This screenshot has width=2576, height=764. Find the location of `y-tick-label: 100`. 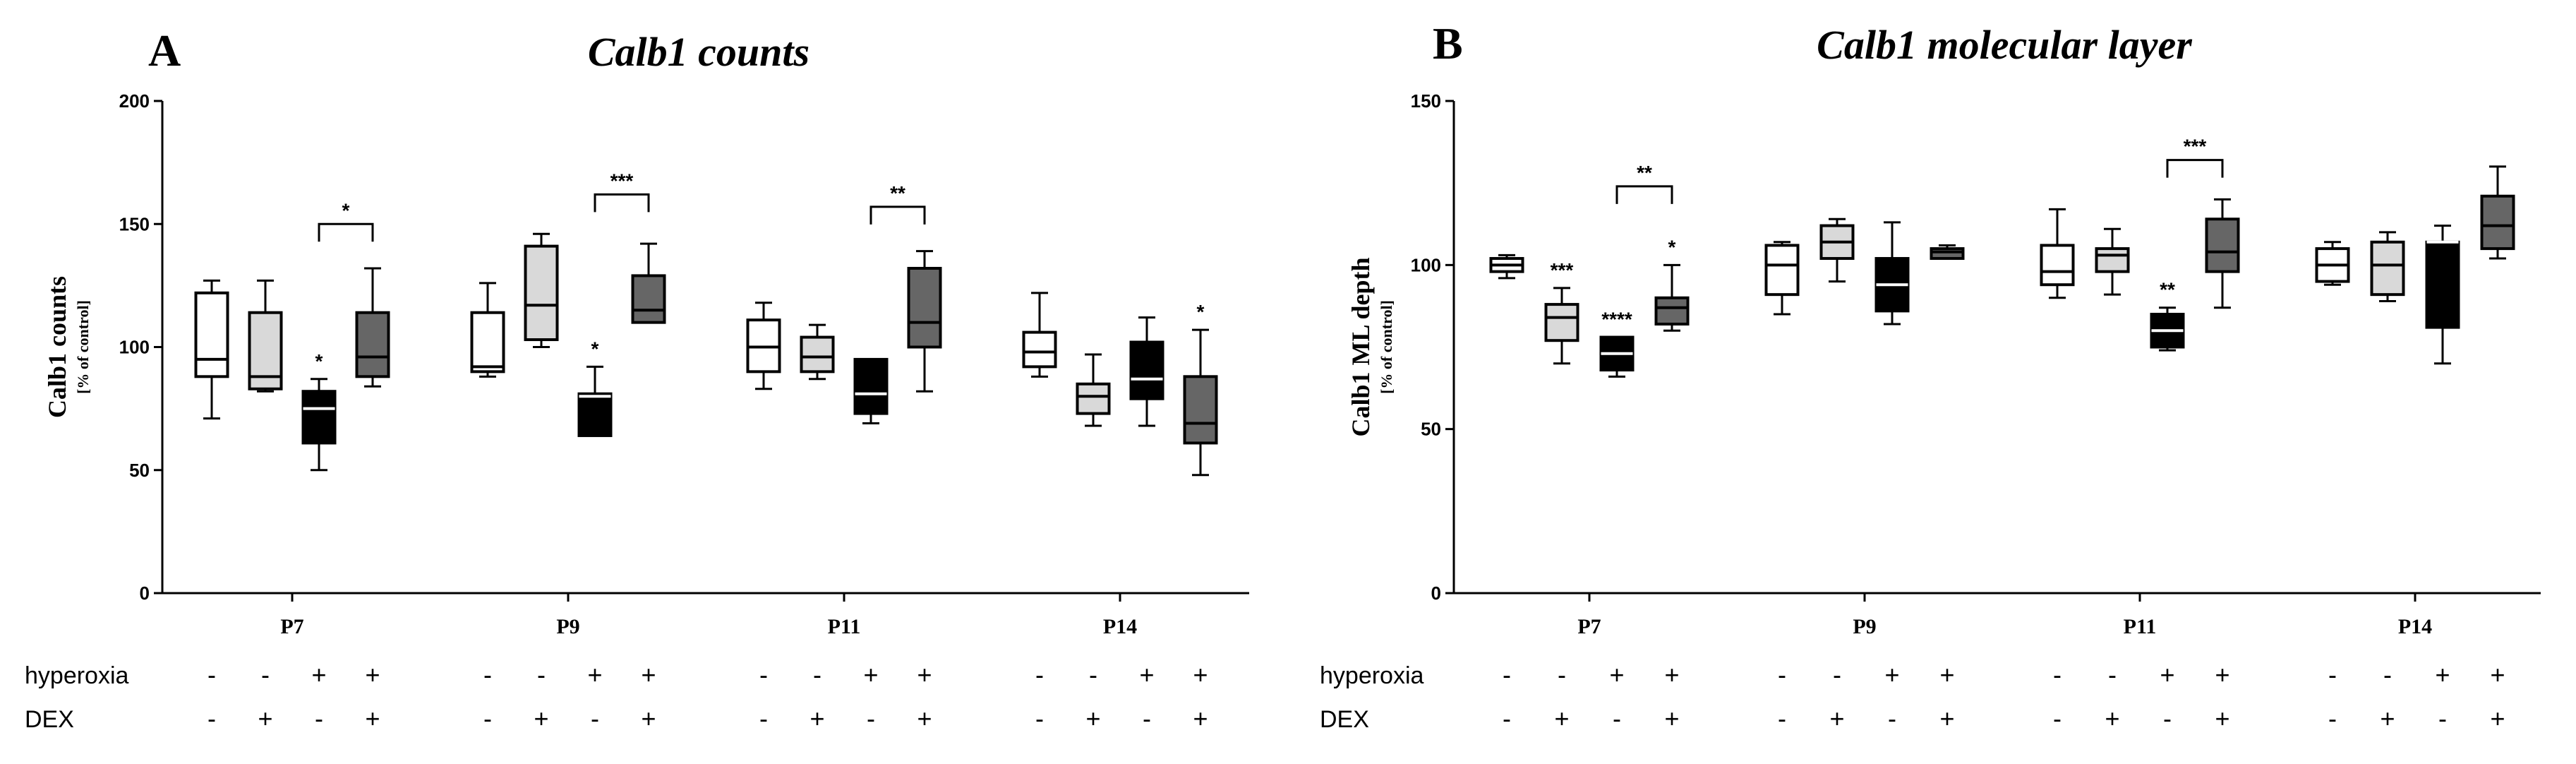

y-tick-label: 100 is located at coordinates (1426, 264).